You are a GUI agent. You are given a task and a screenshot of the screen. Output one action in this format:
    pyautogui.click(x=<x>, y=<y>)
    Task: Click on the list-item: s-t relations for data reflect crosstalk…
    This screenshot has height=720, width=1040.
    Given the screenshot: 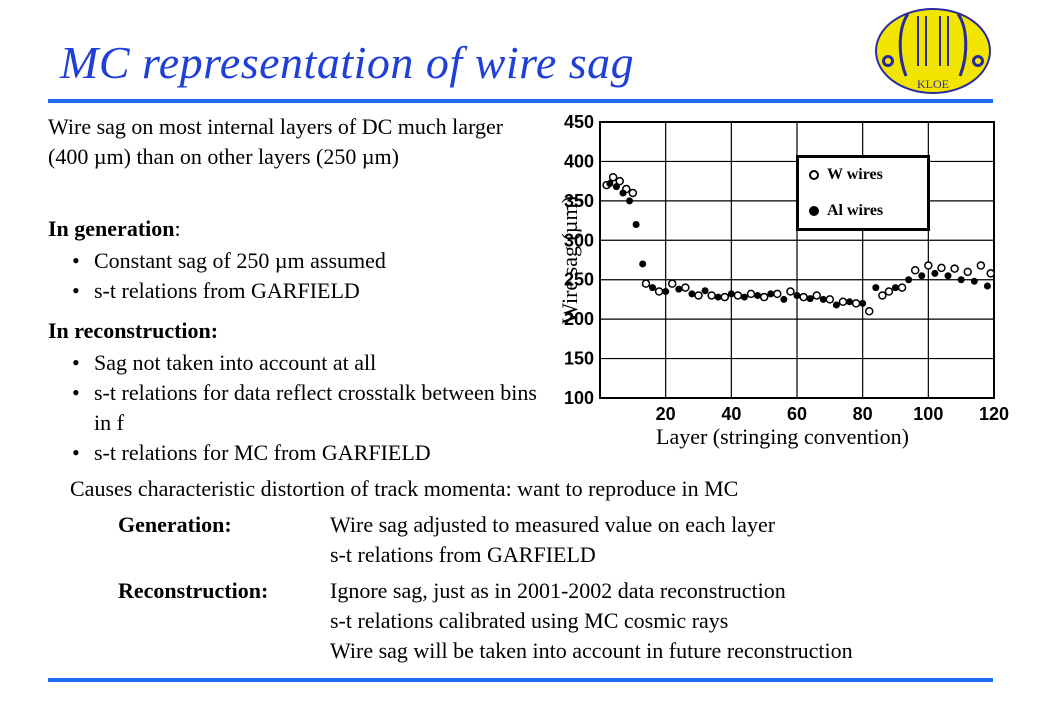 What is the action you would take?
    pyautogui.click(x=307, y=408)
    